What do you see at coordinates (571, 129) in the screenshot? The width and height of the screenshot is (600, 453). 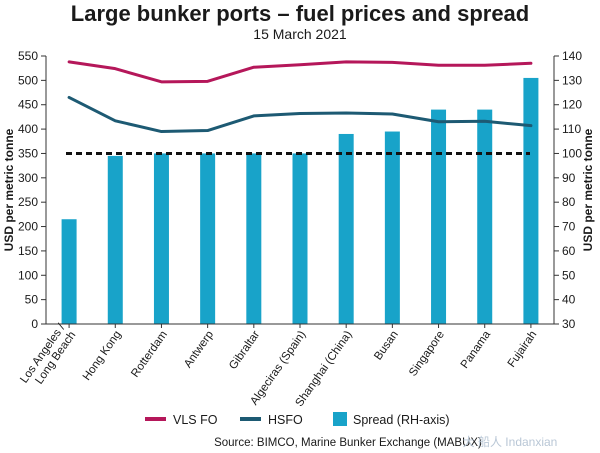 I see `right-tick-label: 110` at bounding box center [571, 129].